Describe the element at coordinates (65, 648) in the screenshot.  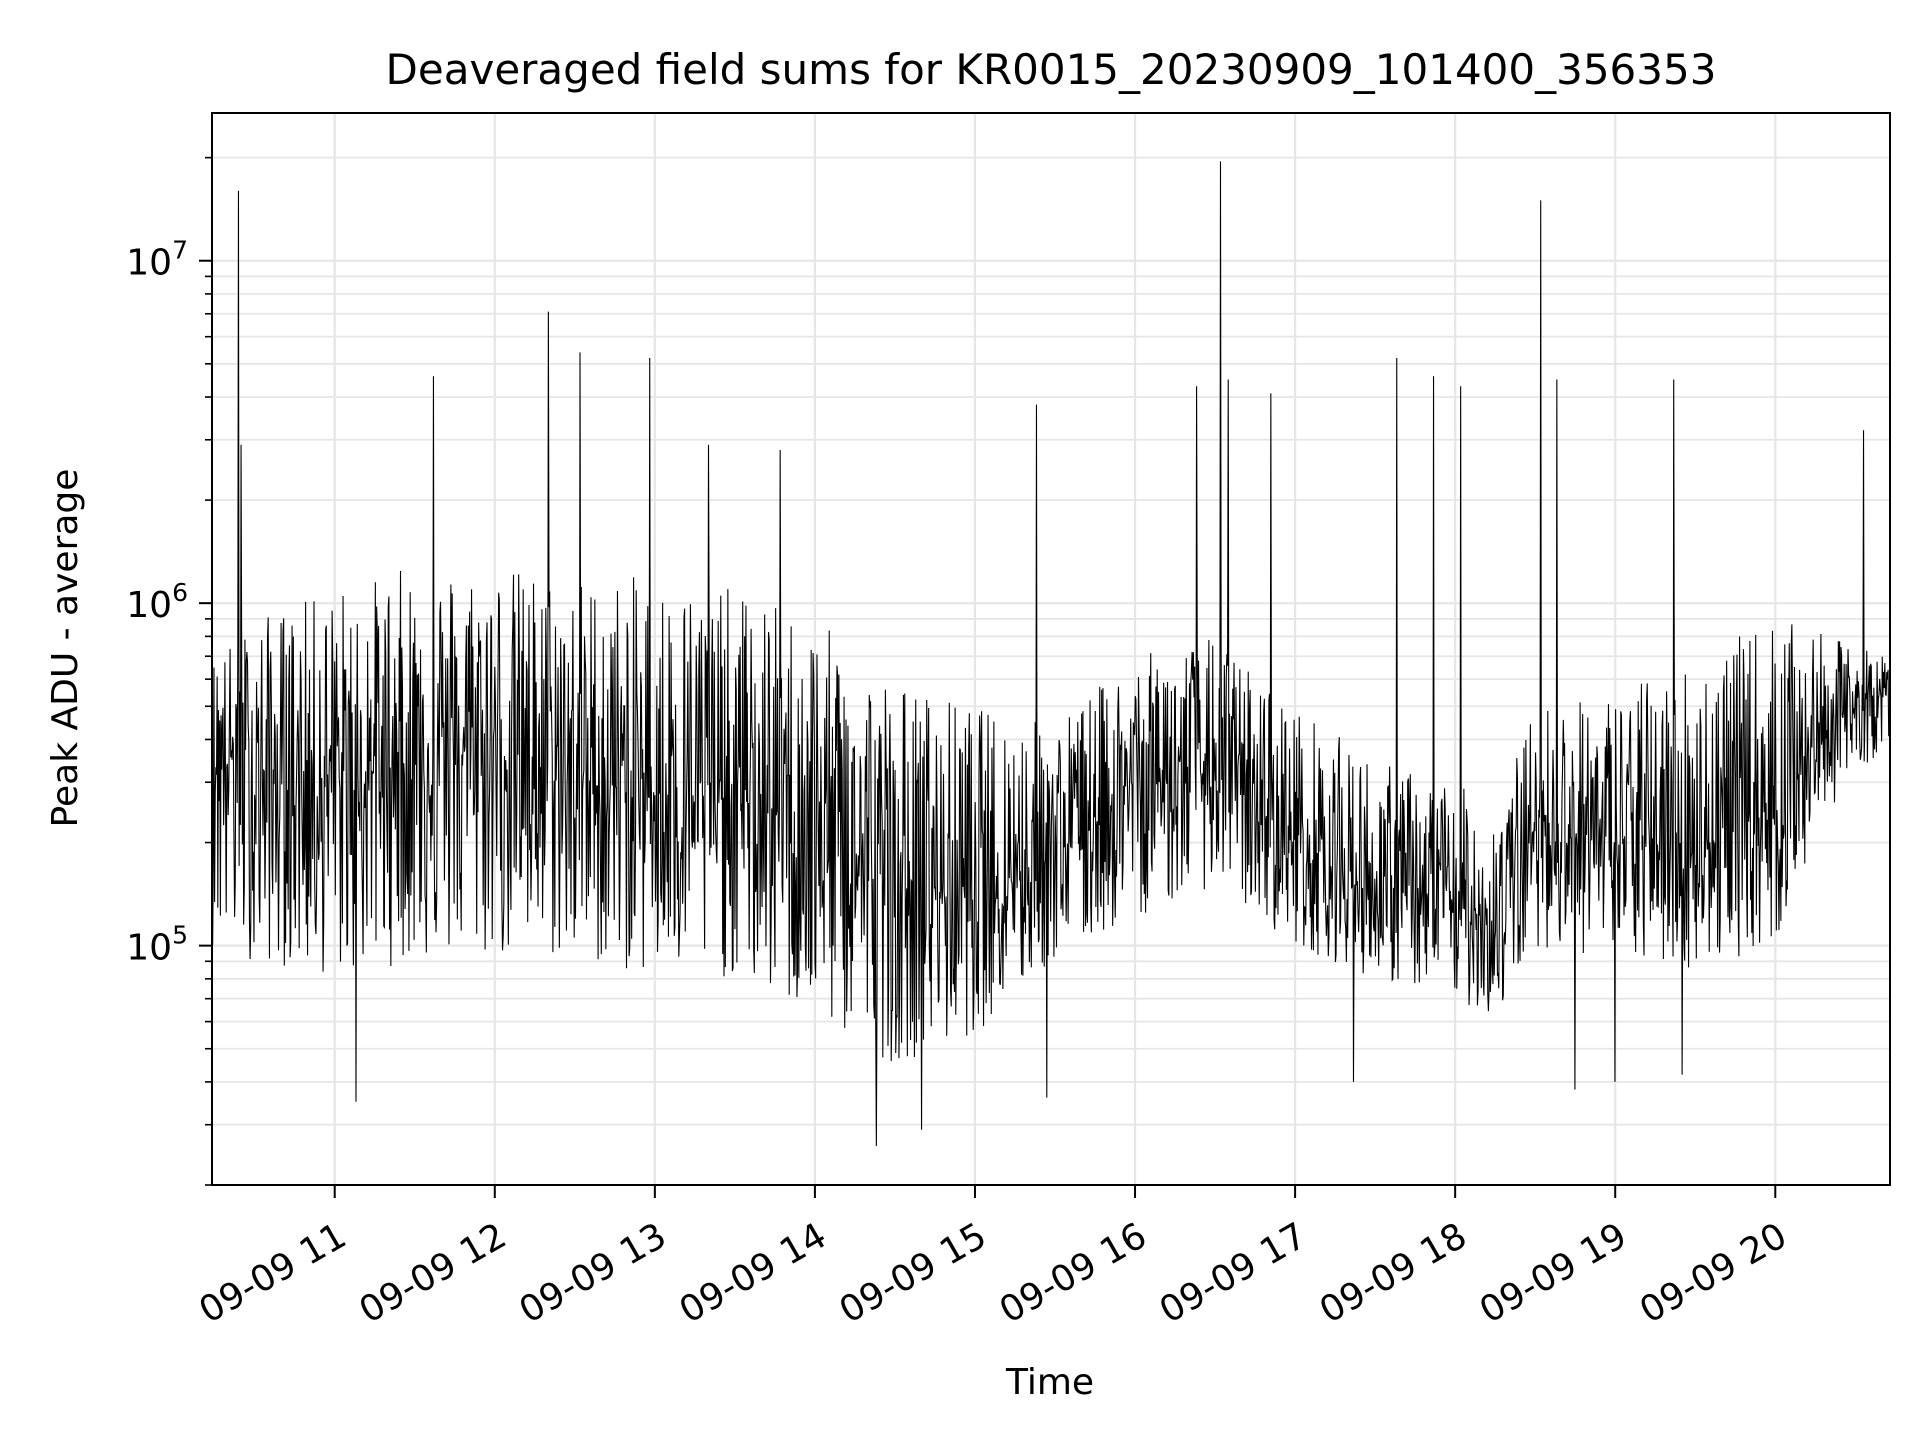
I see `y-axis-label: Peak ADU - average` at that location.